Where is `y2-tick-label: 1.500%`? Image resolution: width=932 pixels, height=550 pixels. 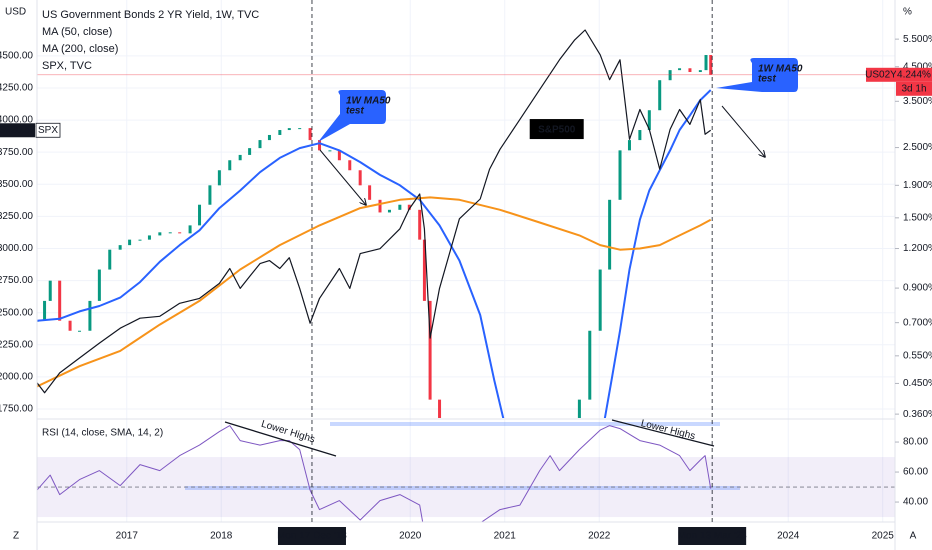 y2-tick-label: 1.500% is located at coordinates (917, 217).